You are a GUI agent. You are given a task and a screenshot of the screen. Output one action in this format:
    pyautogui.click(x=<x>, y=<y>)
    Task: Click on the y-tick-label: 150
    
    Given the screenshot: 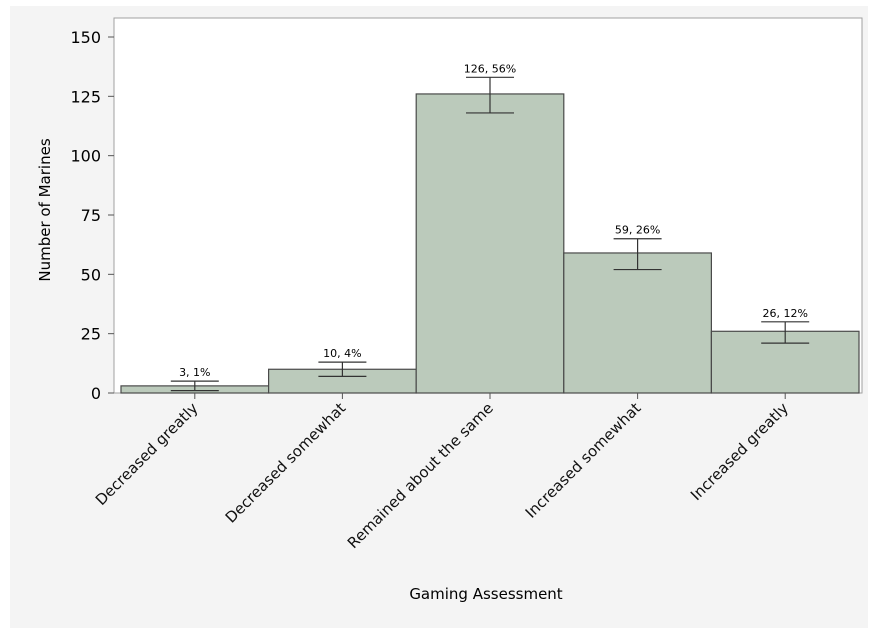 What is the action you would take?
    pyautogui.click(x=85, y=37)
    